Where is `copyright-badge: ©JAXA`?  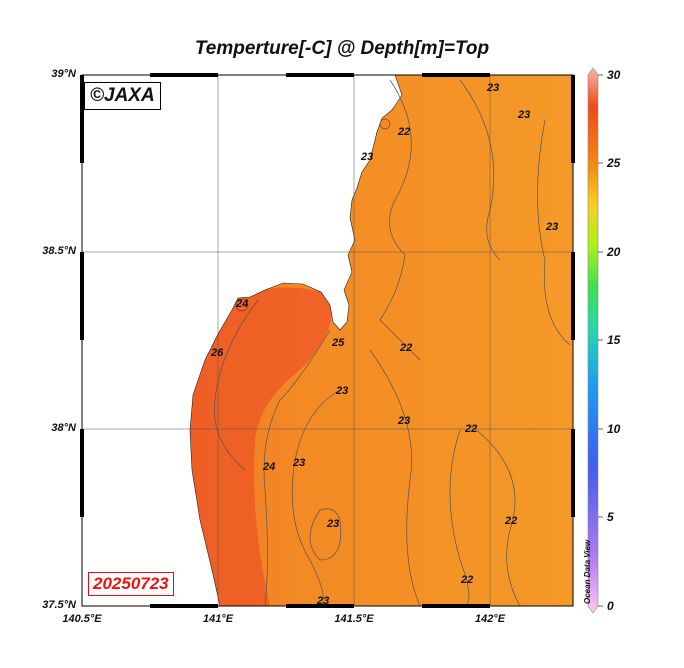 copyright-badge: ©JAXA is located at coordinates (122, 96).